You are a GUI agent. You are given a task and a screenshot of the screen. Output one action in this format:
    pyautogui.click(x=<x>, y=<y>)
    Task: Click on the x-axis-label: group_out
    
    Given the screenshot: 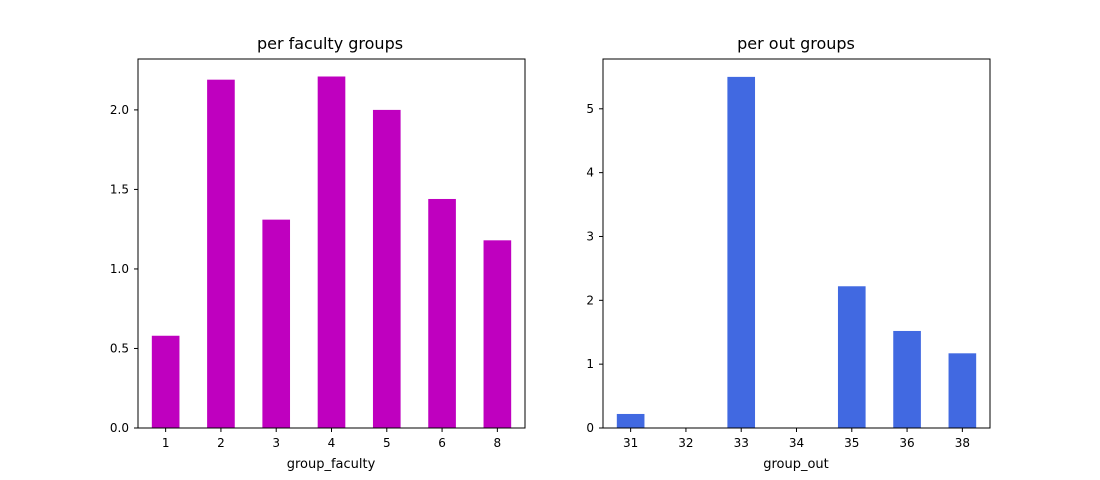 What is the action you would take?
    pyautogui.click(x=796, y=464)
    